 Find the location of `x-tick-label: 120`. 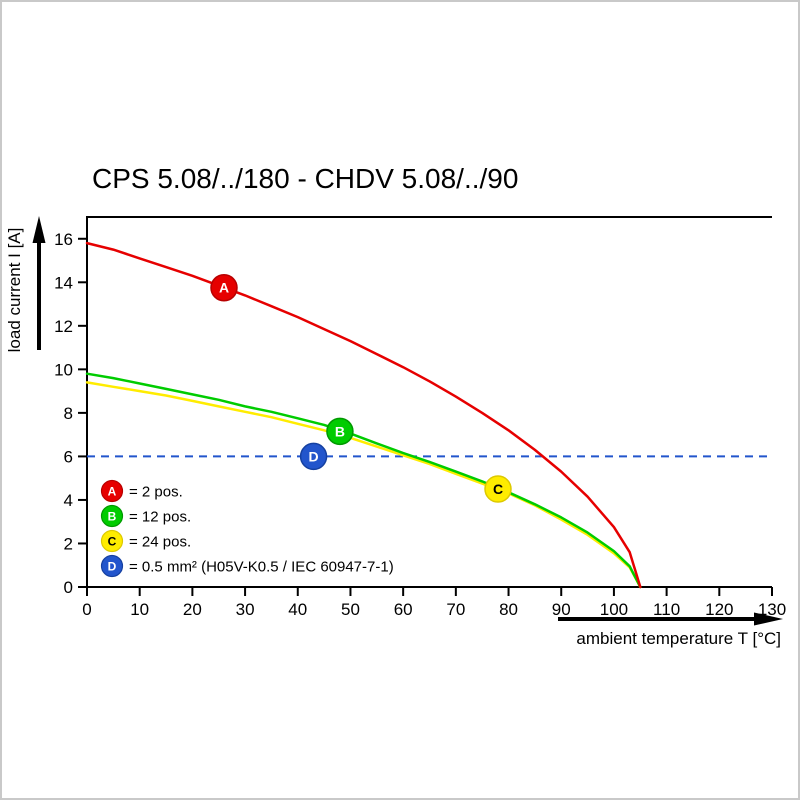

x-tick-label: 120 is located at coordinates (719, 609).